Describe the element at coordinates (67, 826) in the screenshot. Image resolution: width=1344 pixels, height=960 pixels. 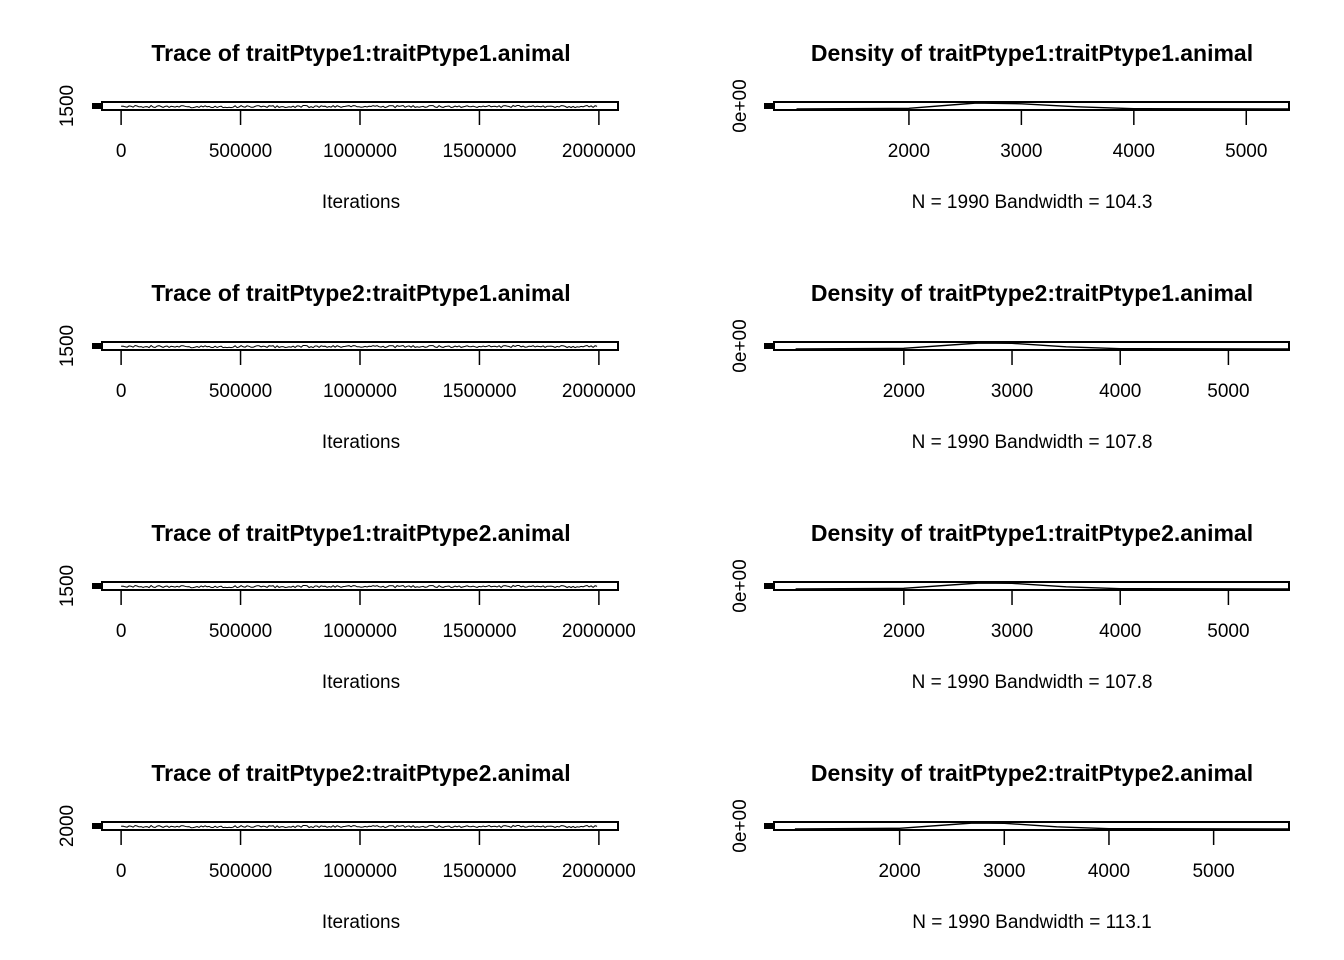
I see `y-tick-label: 2000` at that location.